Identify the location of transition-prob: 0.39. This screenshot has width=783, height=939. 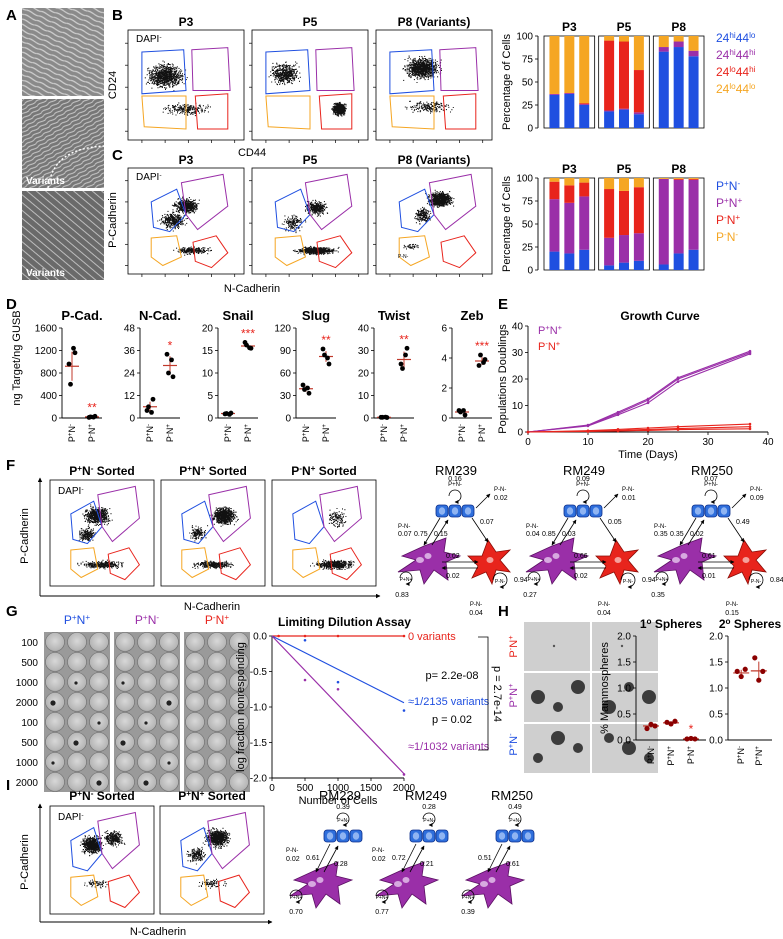
(343, 807).